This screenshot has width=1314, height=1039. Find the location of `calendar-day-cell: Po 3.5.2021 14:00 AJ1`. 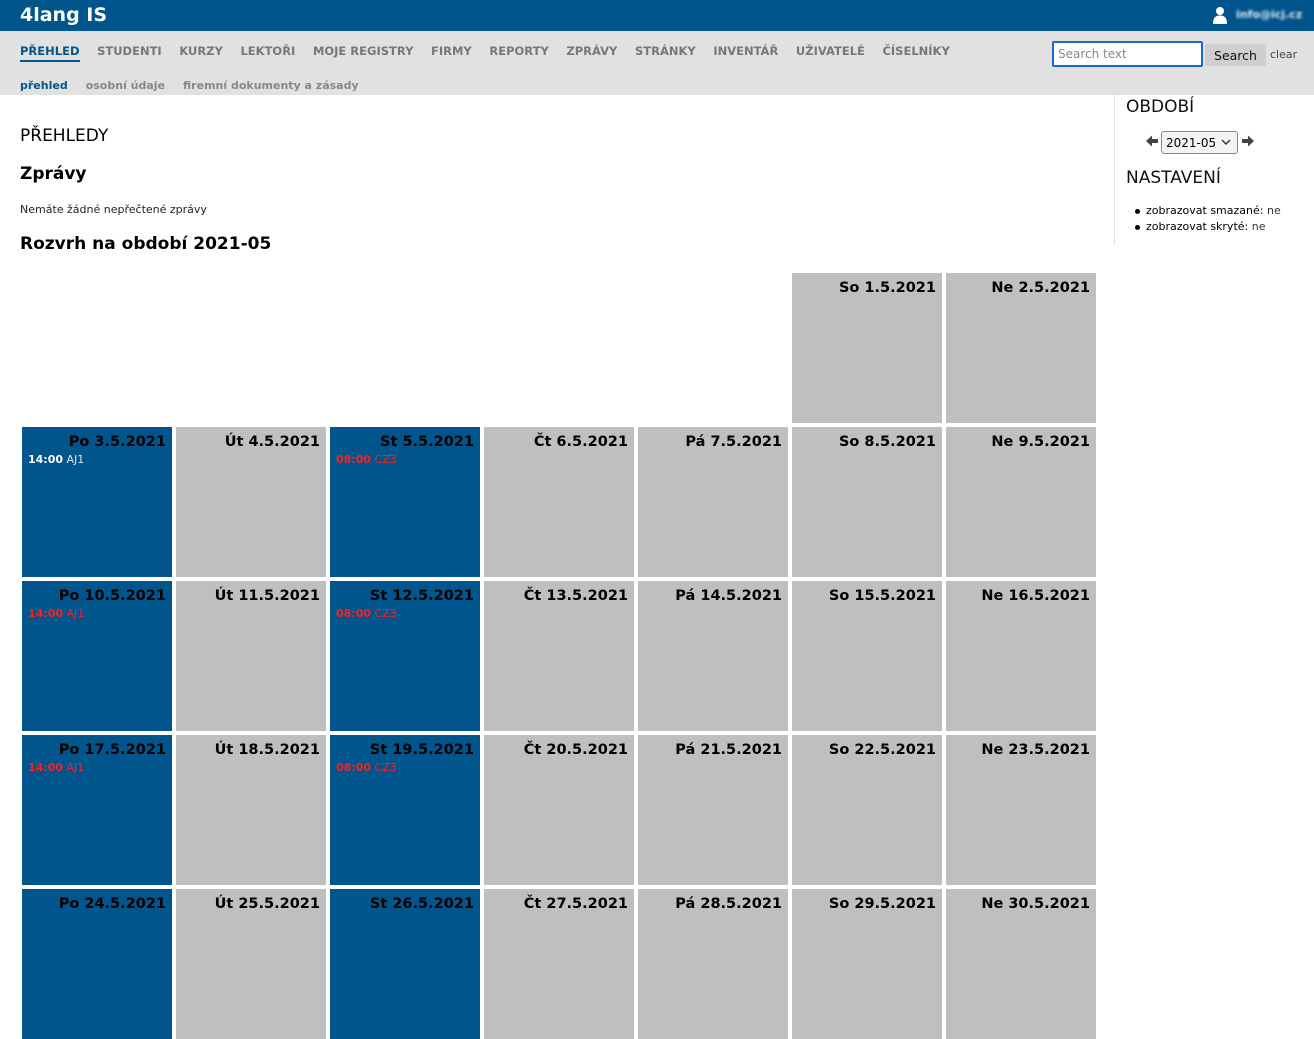

calendar-day-cell: Po 3.5.2021 14:00 AJ1 is located at coordinates (97, 502).